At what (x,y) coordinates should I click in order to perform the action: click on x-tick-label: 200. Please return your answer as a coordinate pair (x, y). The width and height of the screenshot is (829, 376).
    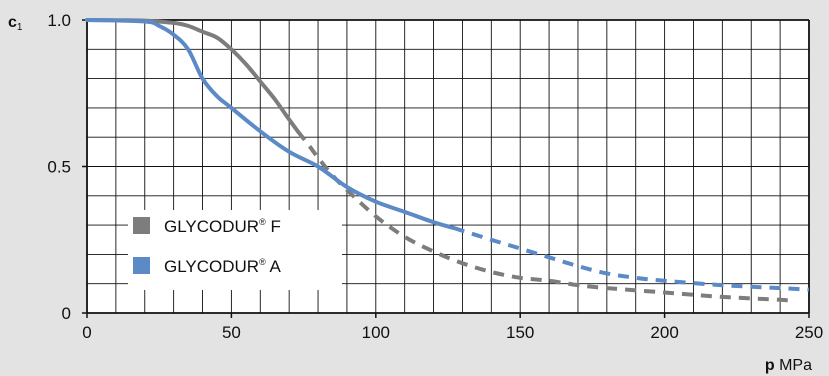
    Looking at the image, I should click on (664, 332).